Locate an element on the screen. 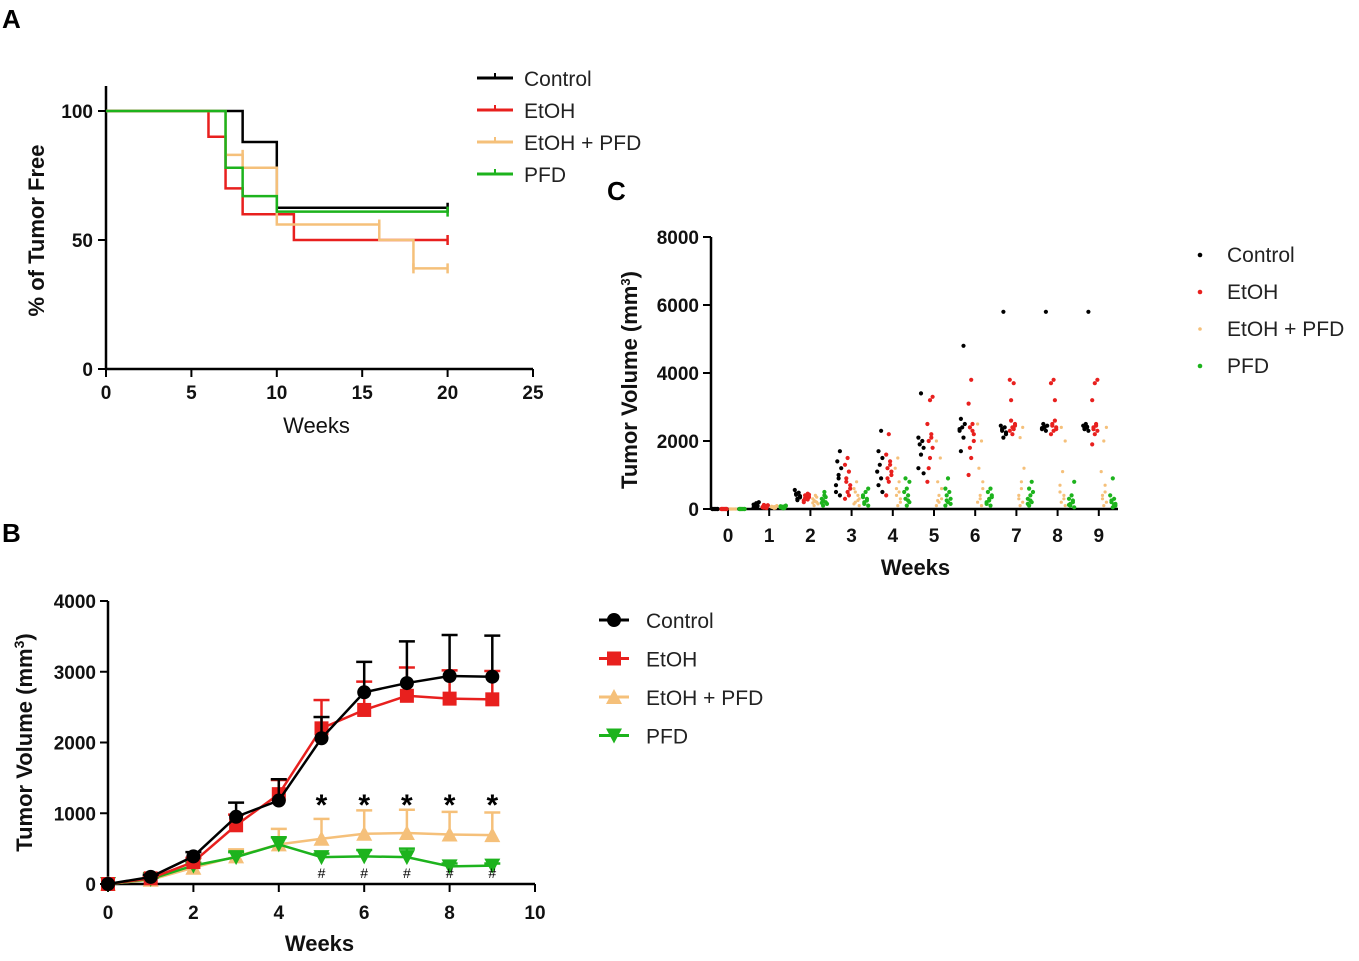 The height and width of the screenshot is (961, 1359). x-tick-label: 5 is located at coordinates (191, 393).